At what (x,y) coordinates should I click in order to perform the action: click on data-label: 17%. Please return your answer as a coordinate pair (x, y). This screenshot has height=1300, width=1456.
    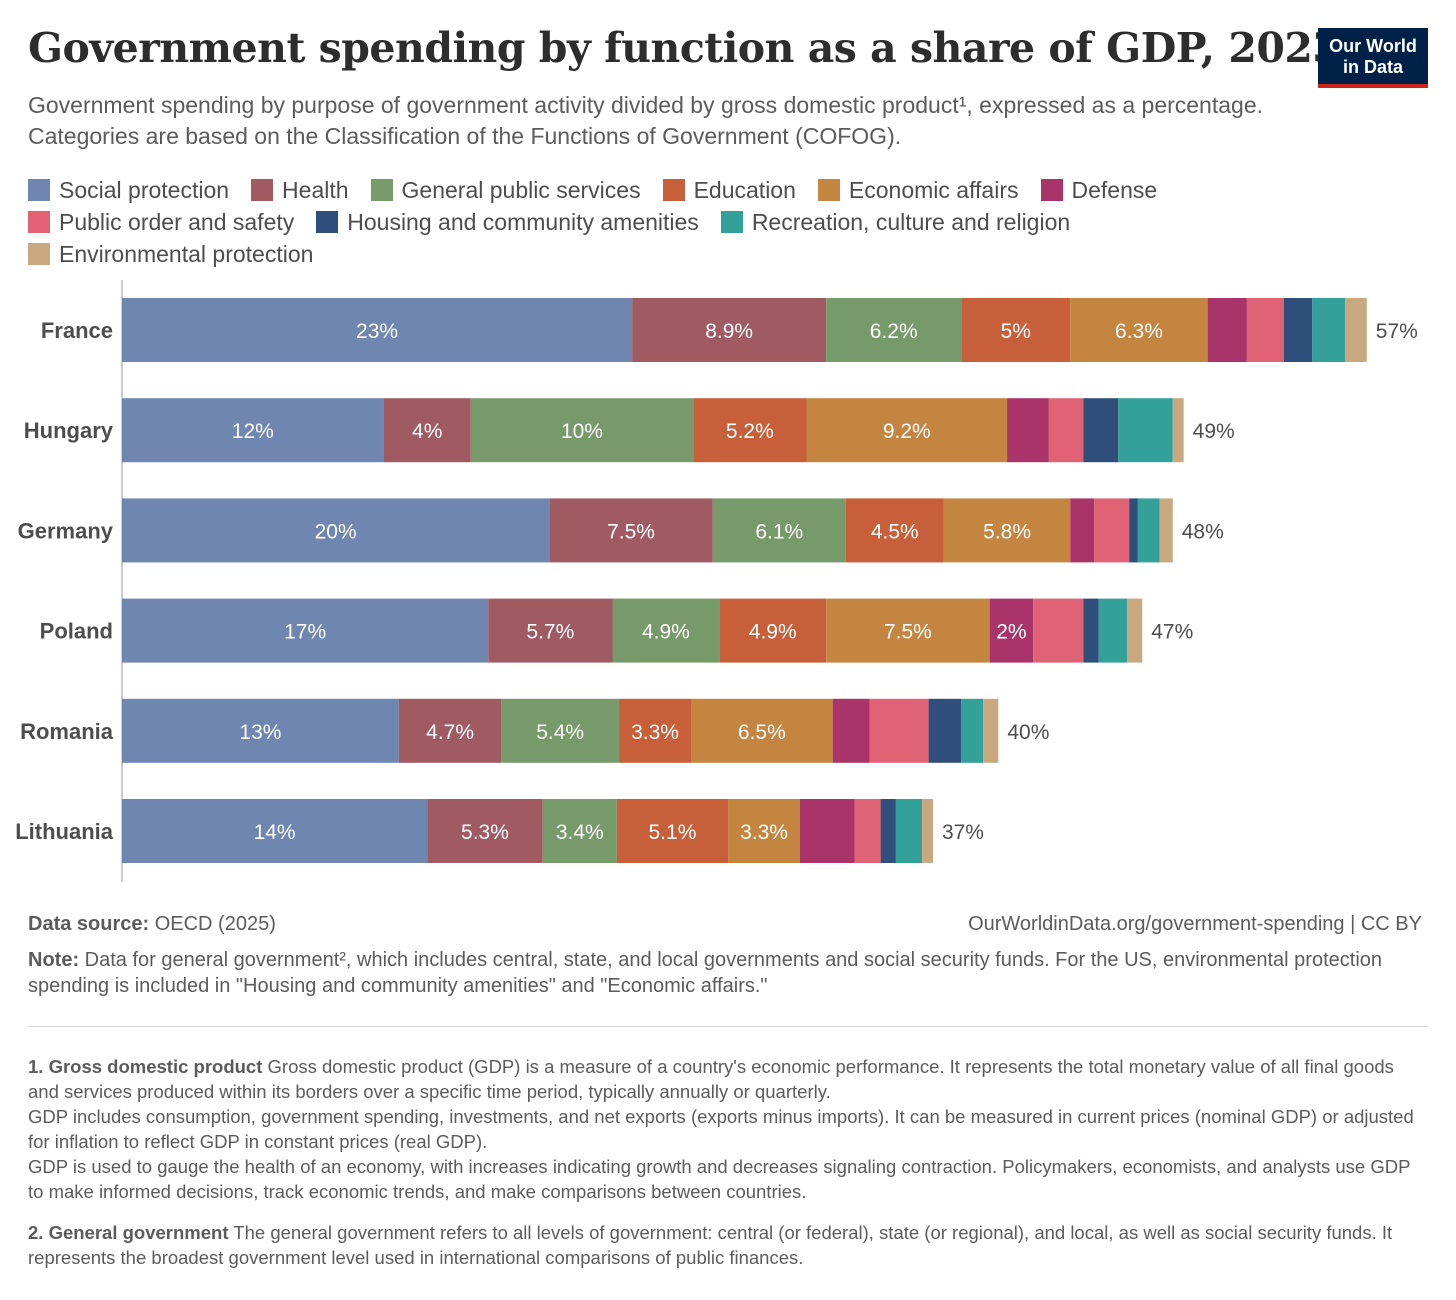
    Looking at the image, I should click on (305, 632).